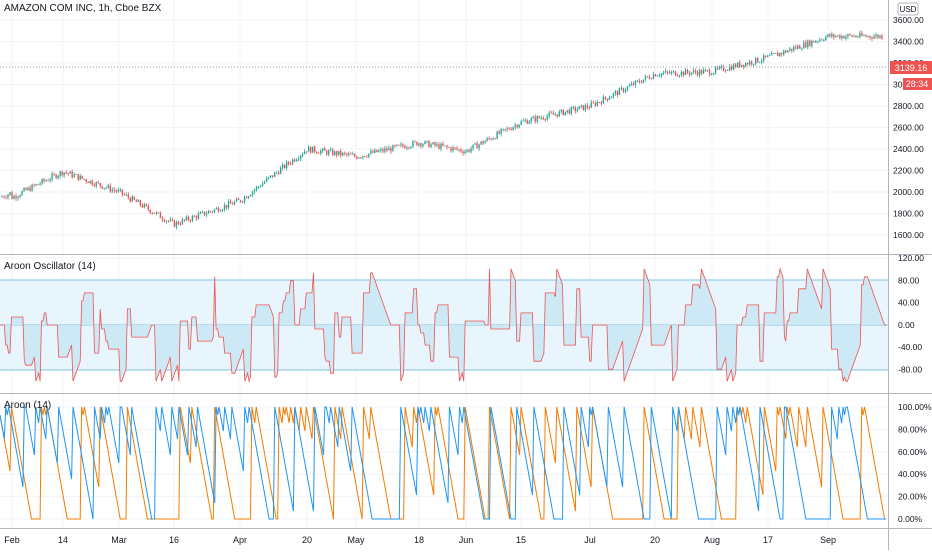  I want to click on oscillator-title: Aroon Oscillator (14), so click(50, 266).